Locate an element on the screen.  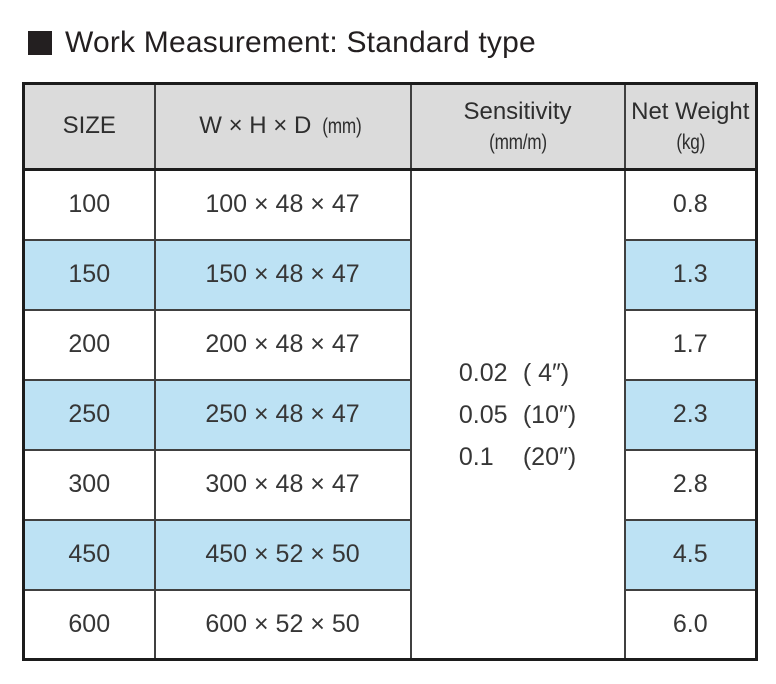
section-title: Work Measurement: Standard type is located at coordinates (282, 43).